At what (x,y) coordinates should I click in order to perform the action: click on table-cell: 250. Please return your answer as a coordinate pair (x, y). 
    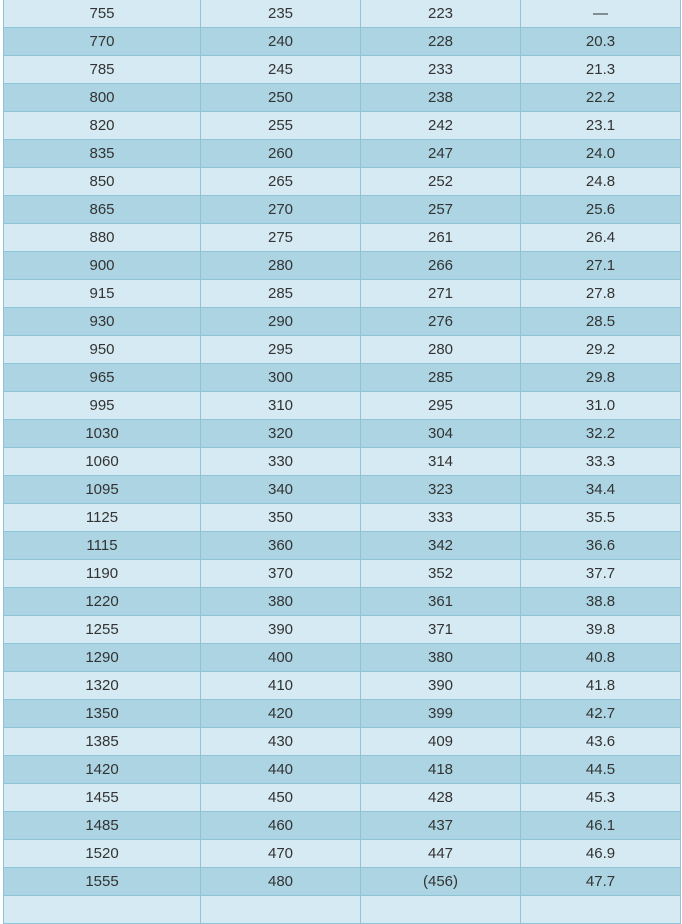
    Looking at the image, I should click on (280, 97).